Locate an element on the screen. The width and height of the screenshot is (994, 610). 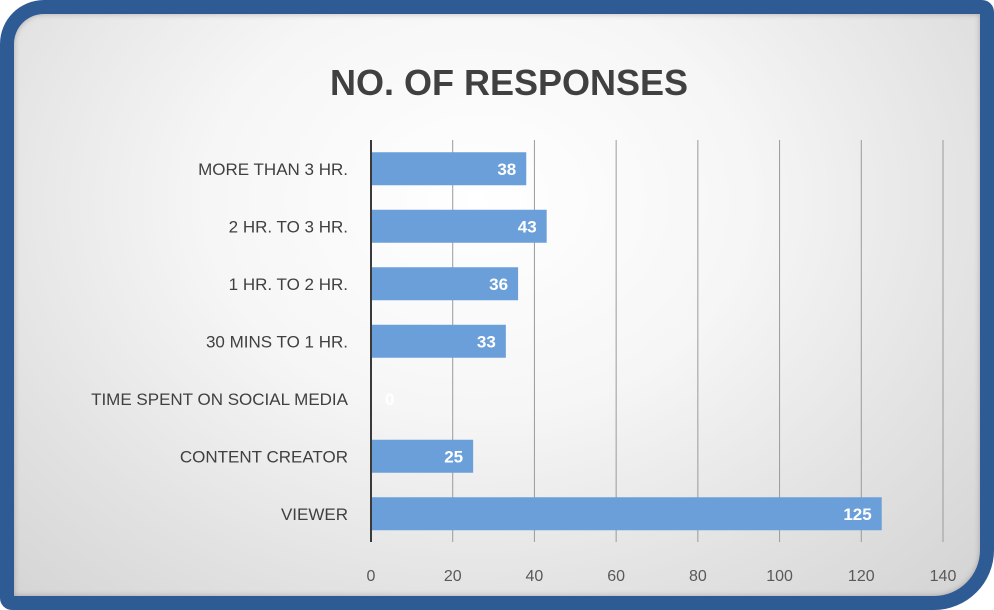
x-axis-tick-labels: 0 20 40 60 80 100 120 140 is located at coordinates (662, 576).